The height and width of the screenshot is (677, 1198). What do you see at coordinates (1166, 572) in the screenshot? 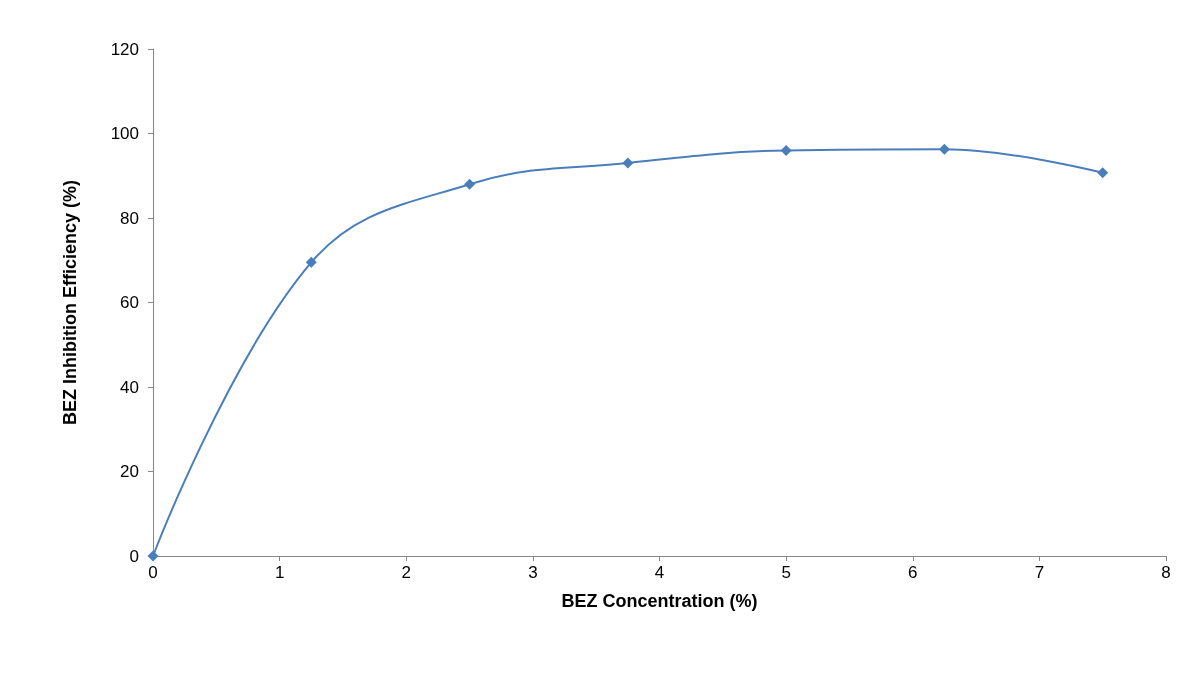
I see `x-tick-label: 8` at bounding box center [1166, 572].